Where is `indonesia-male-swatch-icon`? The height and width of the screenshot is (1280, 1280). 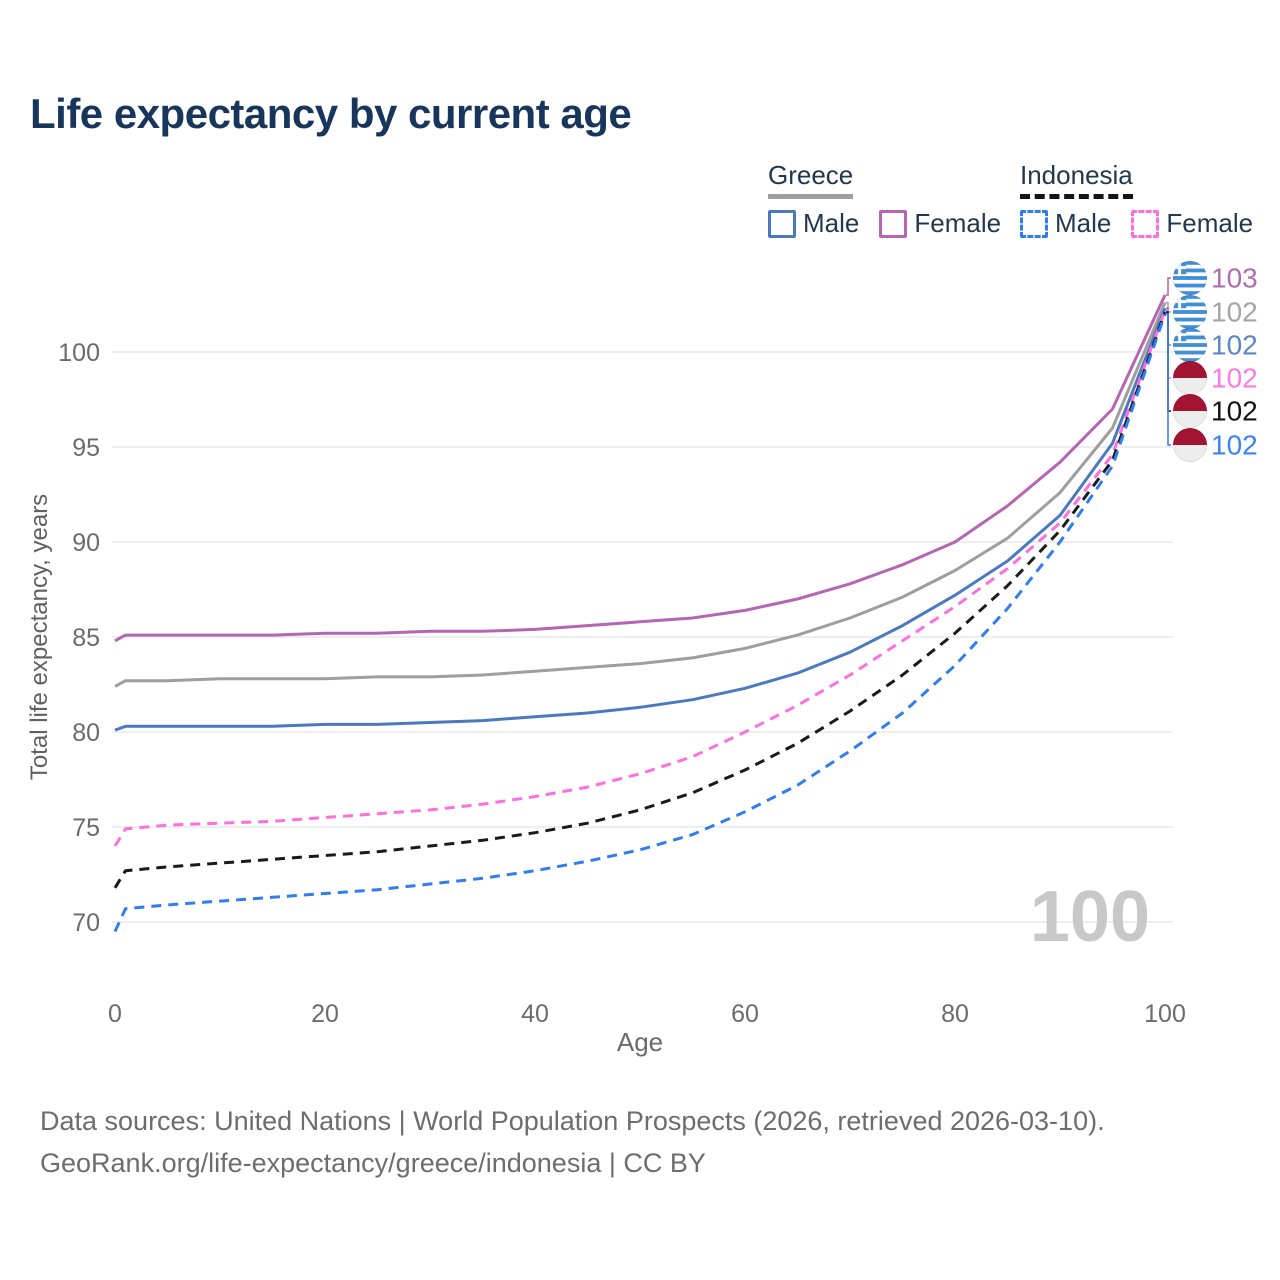 indonesia-male-swatch-icon is located at coordinates (1034, 223).